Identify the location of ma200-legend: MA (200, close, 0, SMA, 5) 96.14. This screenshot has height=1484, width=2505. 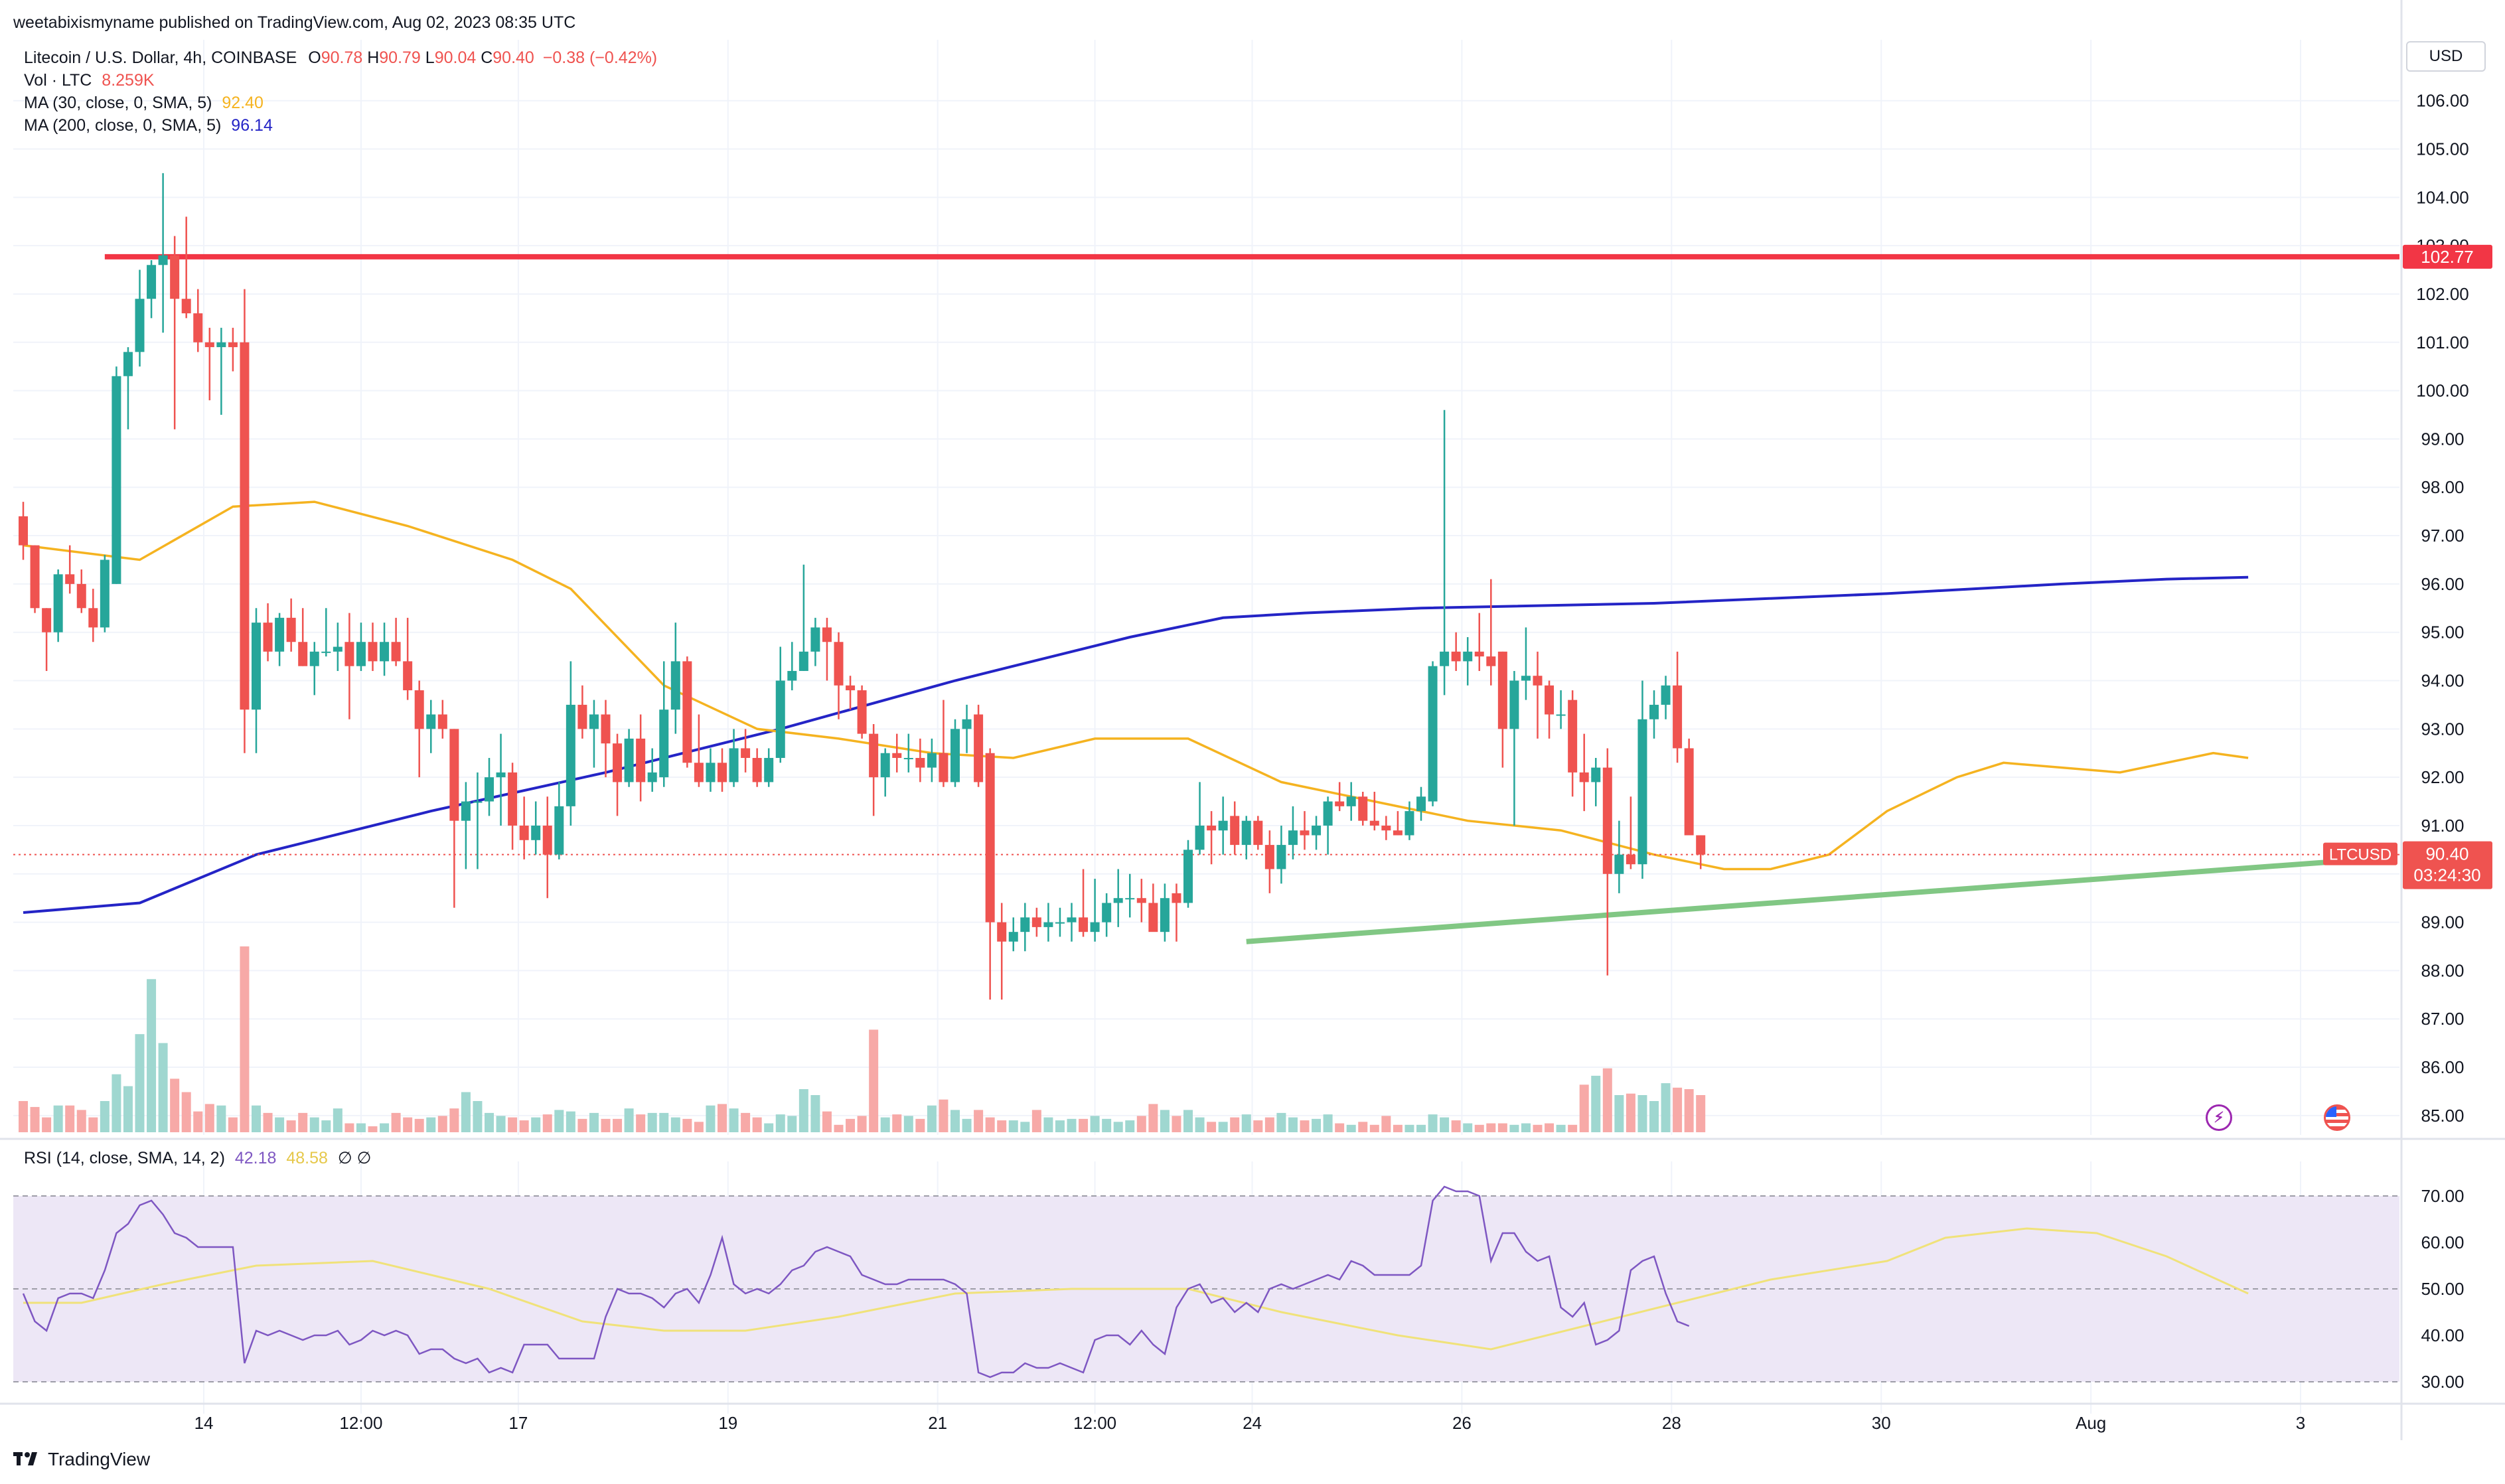
(148, 125).